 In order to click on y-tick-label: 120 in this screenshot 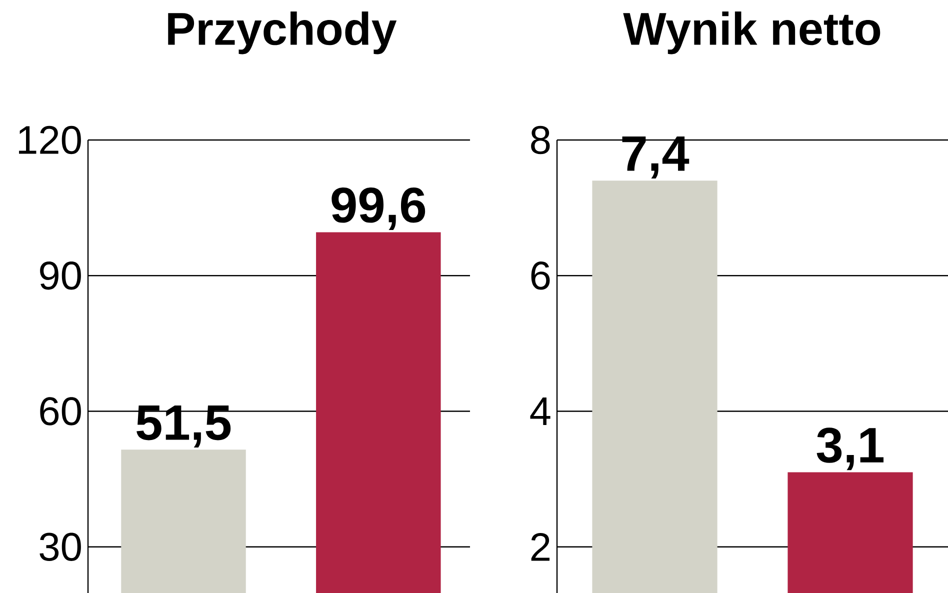, I will do `click(50, 140)`.